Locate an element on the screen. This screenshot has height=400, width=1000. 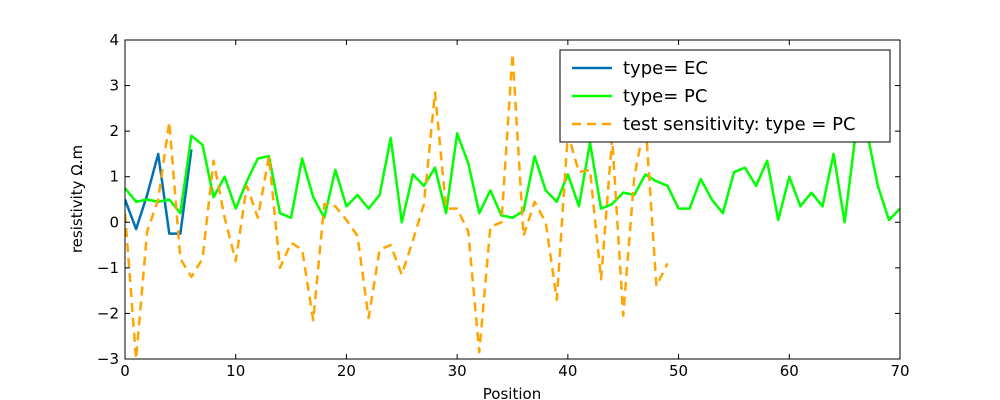
x-tick-label: 60 is located at coordinates (789, 371).